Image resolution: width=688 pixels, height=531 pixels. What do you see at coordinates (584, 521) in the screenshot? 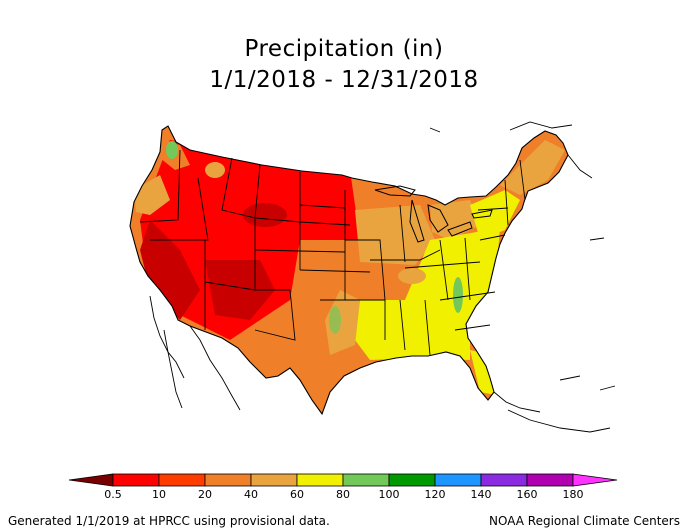
I see `footer-source: NOAA Regional Climate Centers` at bounding box center [584, 521].